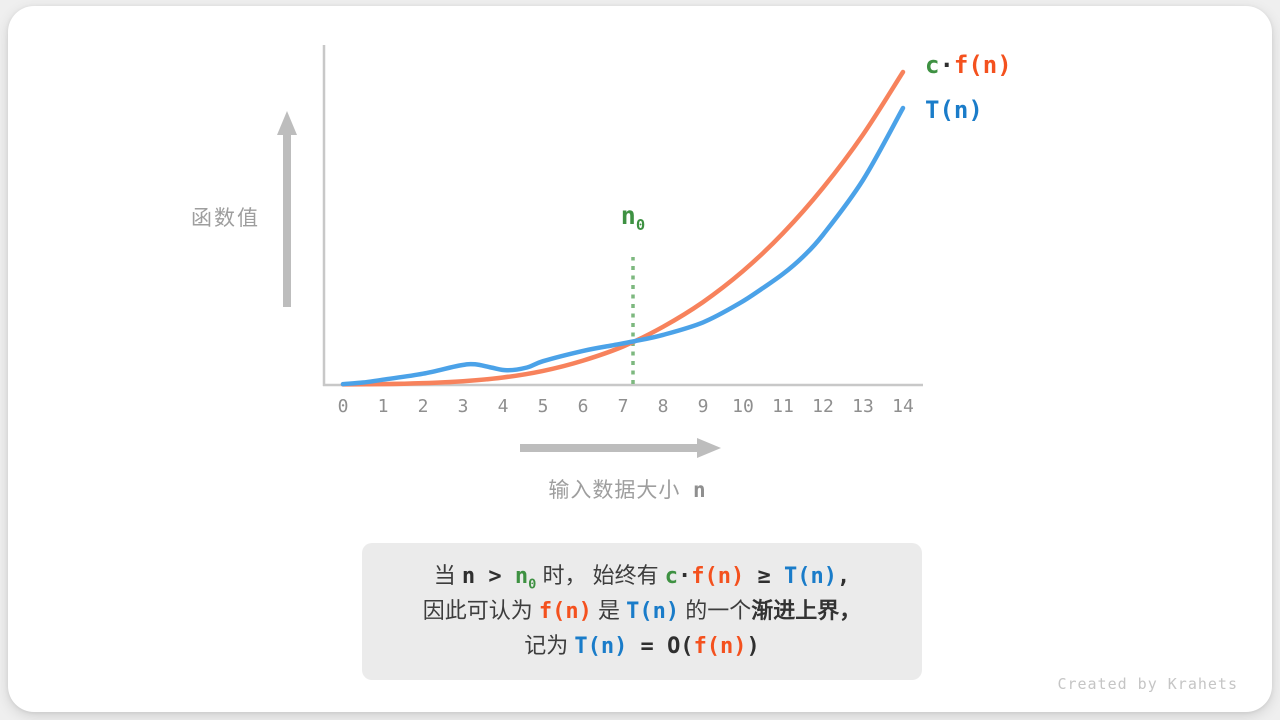 Image resolution: width=1280 pixels, height=720 pixels. What do you see at coordinates (561, 575) in the screenshot?
I see `text-segment: 时，` at bounding box center [561, 575].